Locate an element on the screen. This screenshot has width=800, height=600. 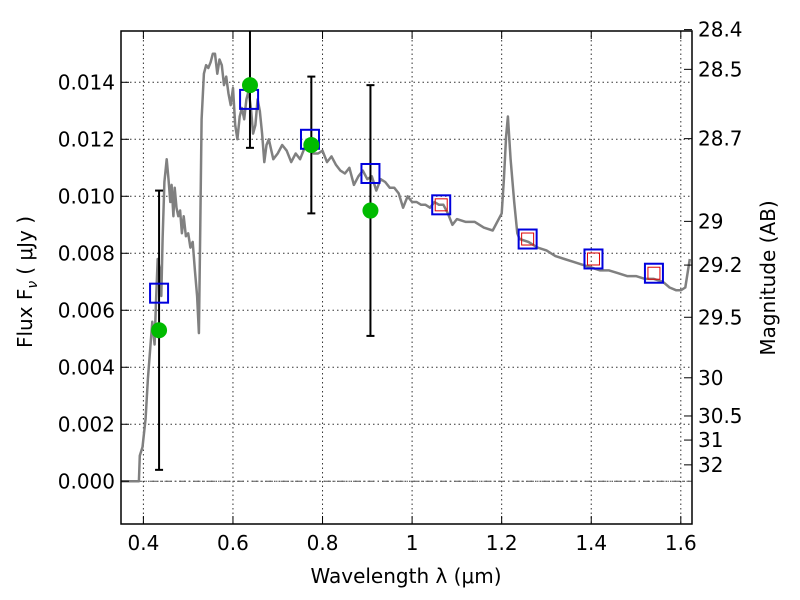
y-tick-labels: 0.000 0.002 0.004 0.006 0.008 0.010 0.012 0.014 is located at coordinates (86, 281).